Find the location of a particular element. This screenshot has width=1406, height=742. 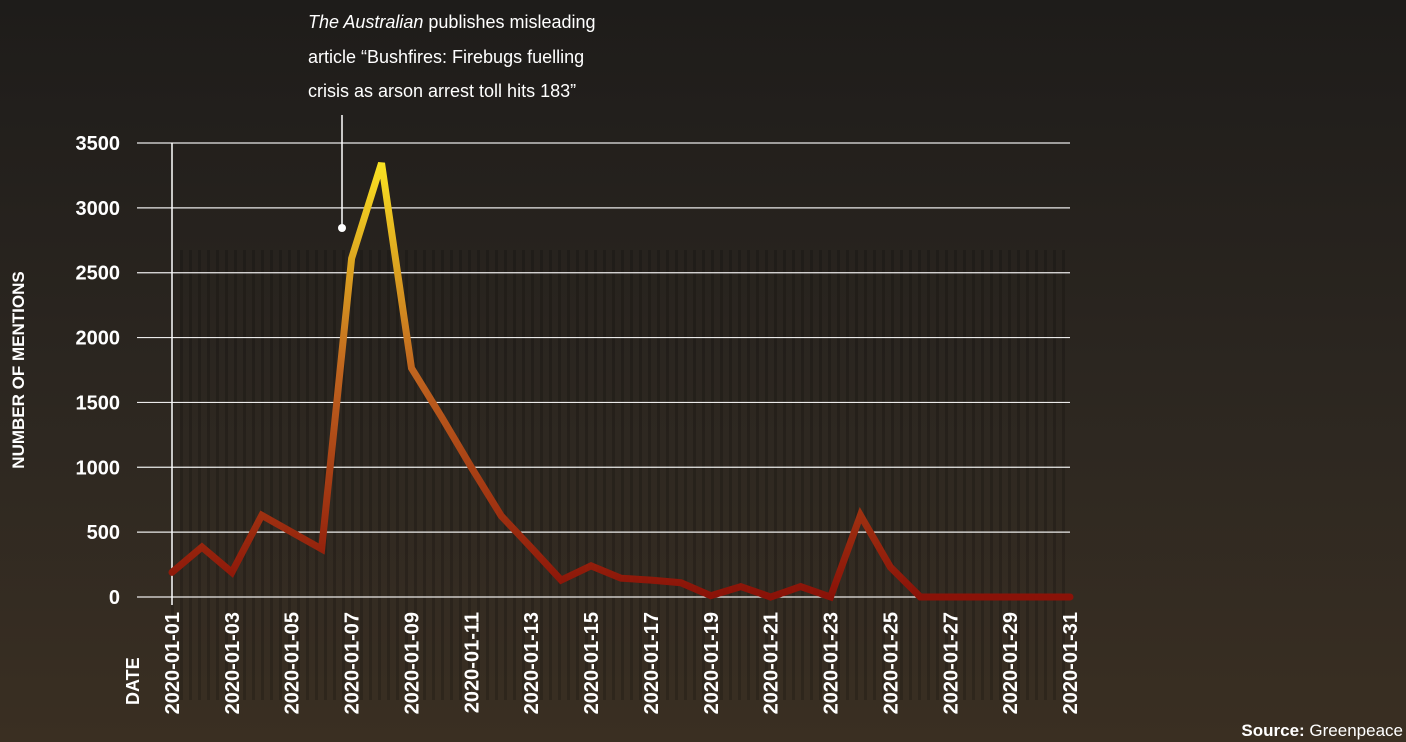

x-tick-label: 2020-01-15 is located at coordinates (592, 663).